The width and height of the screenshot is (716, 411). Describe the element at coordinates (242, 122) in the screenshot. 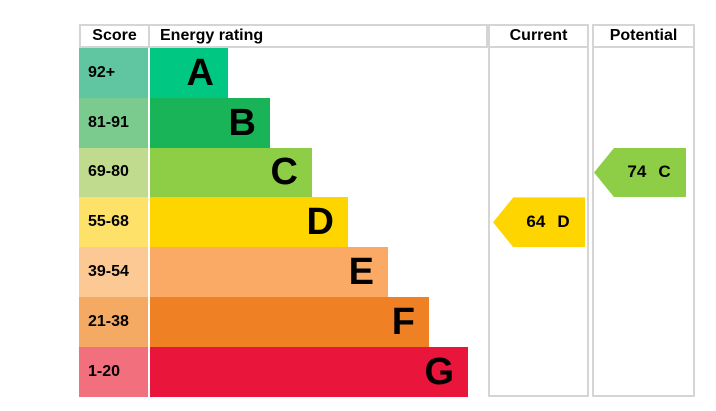

I see `rating-letter-b: B` at that location.